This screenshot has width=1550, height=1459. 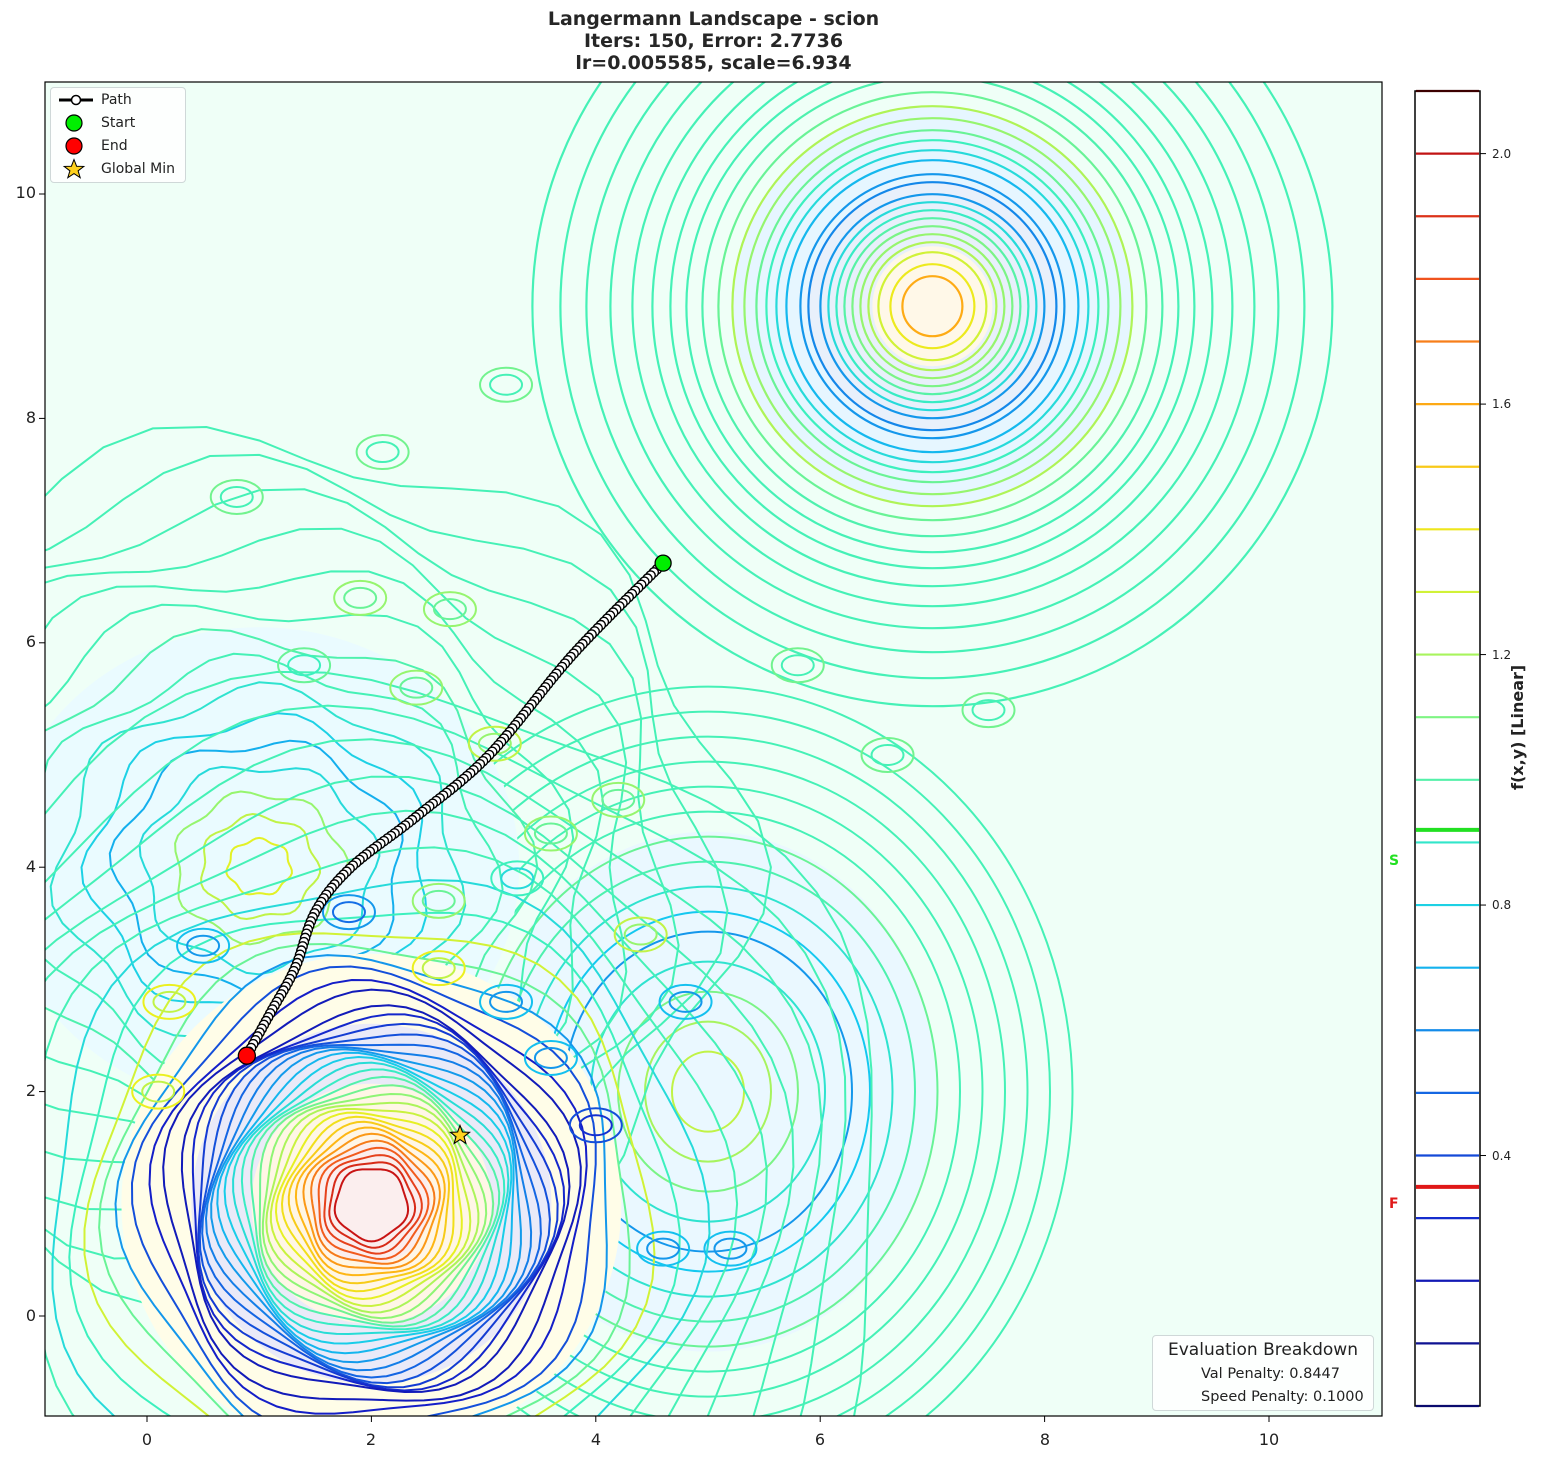 What do you see at coordinates (713, 63) in the screenshot?
I see `title-line-3: lr=0.005585, scale=6.934` at bounding box center [713, 63].